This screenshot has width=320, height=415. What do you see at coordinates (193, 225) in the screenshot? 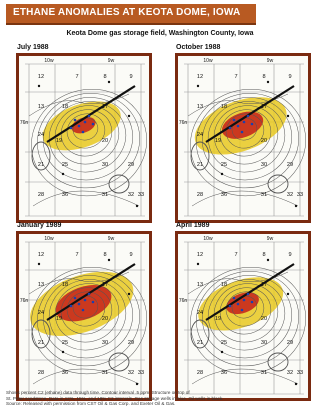
I see `panel-title-april-1989: April 1989` at bounding box center [193, 225].